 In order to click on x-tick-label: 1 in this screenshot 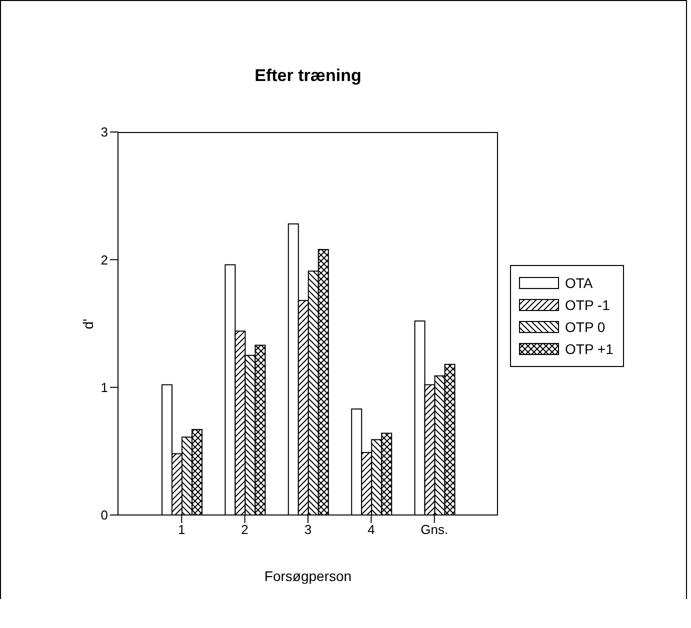, I will do `click(182, 530)`.